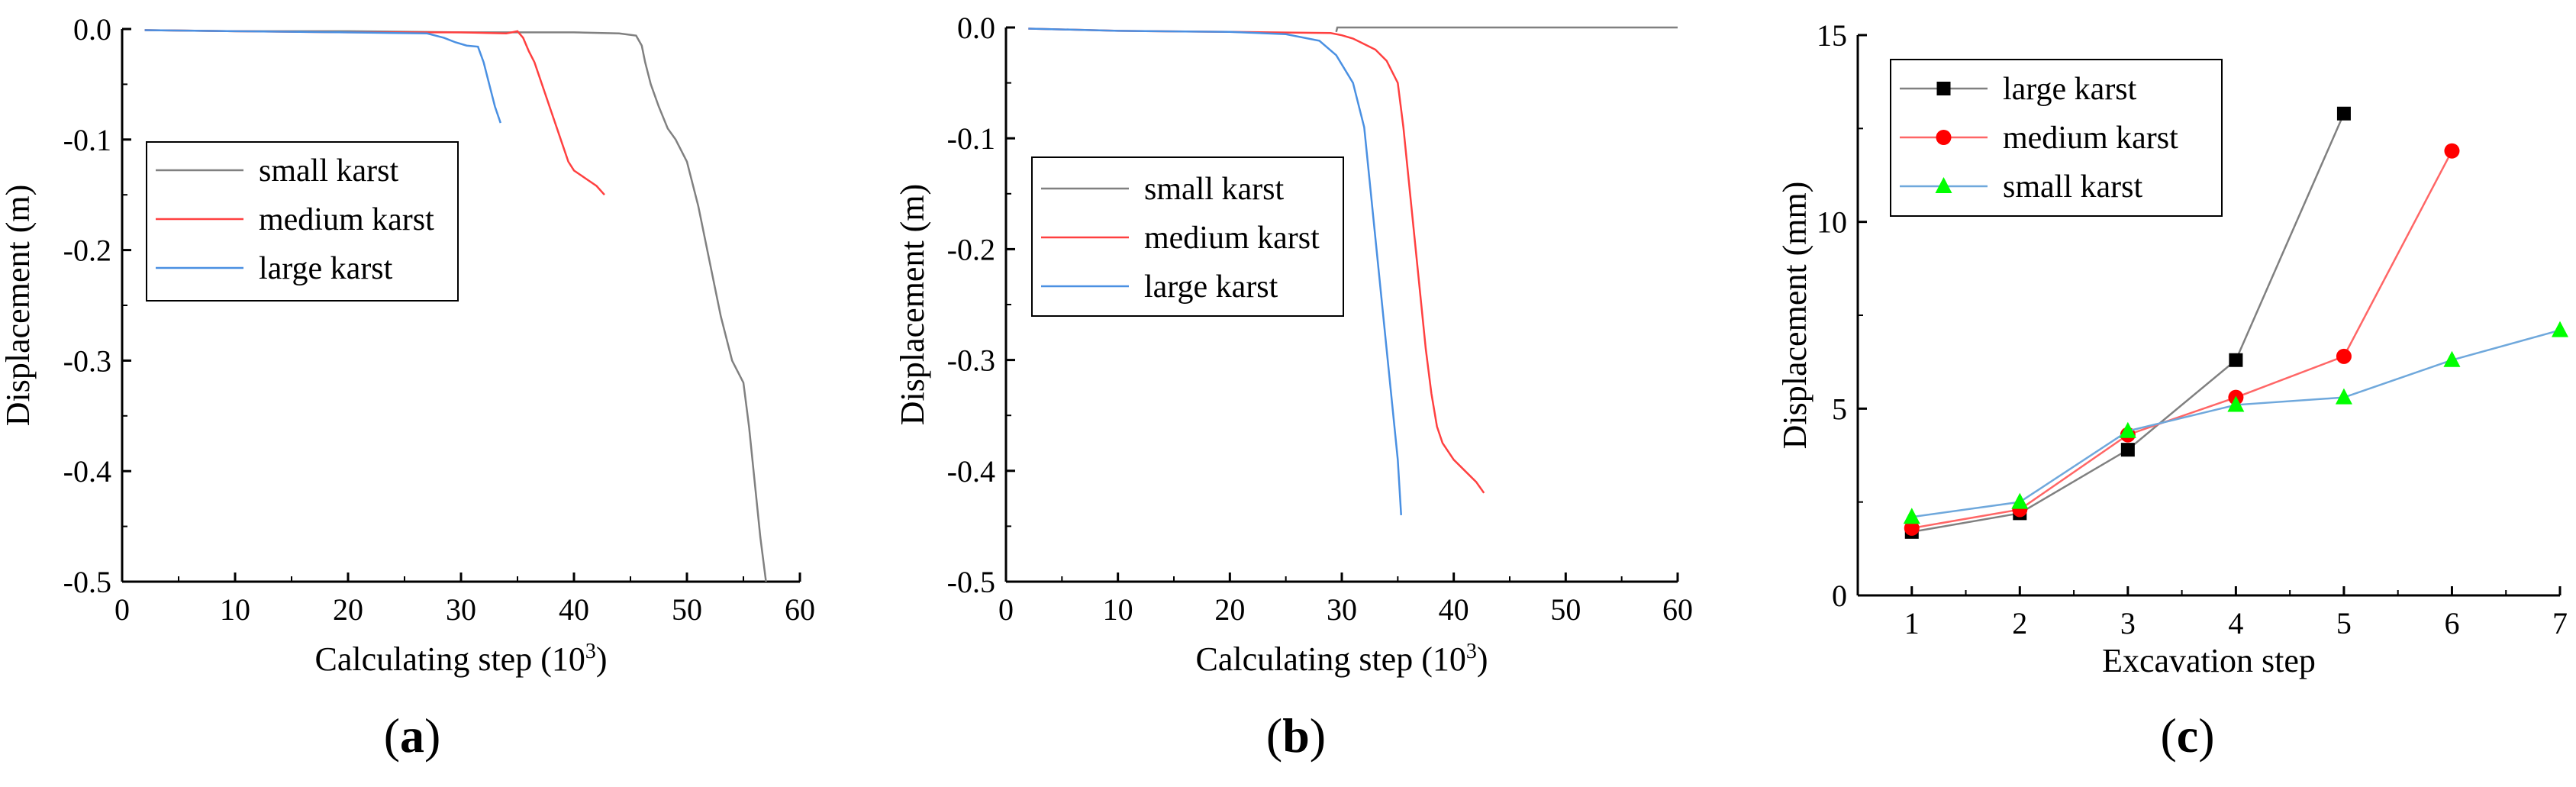  I want to click on panel-label: (a), so click(412, 736).